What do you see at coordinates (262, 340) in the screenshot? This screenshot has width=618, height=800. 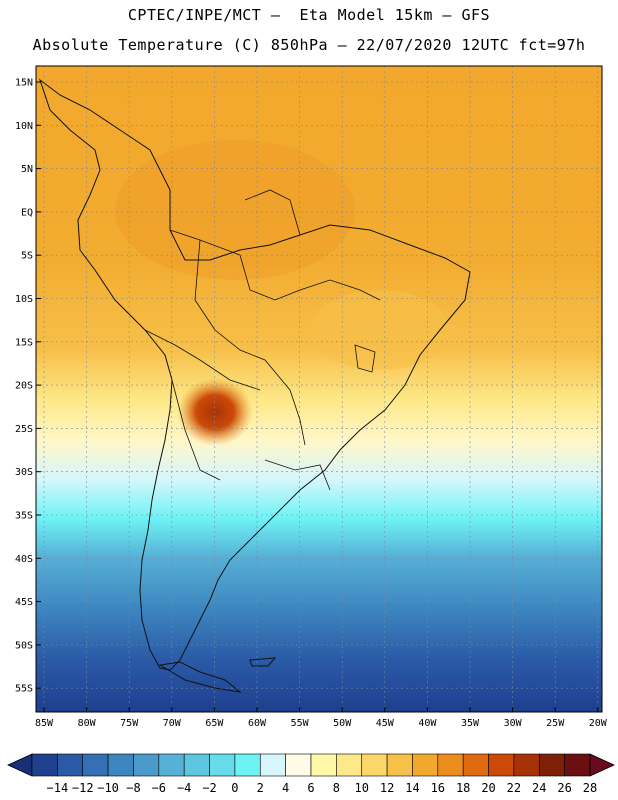 I see `country-borders` at bounding box center [262, 340].